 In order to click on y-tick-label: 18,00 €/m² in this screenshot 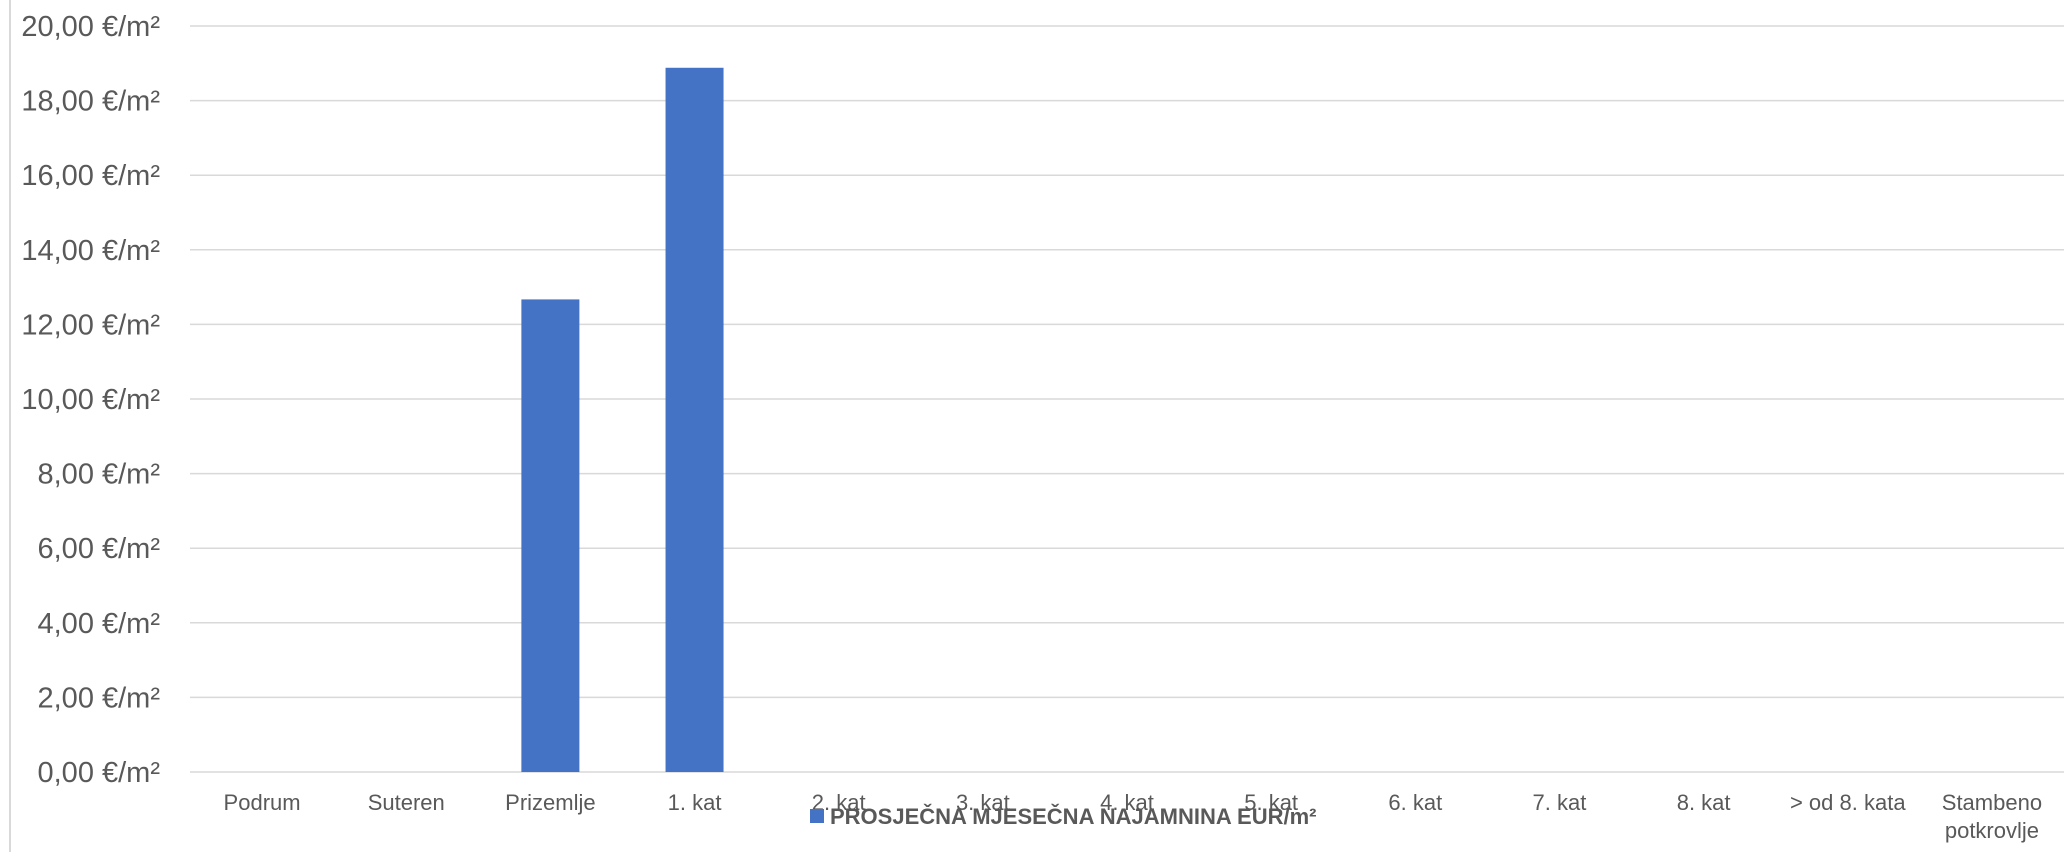, I will do `click(90, 102)`.